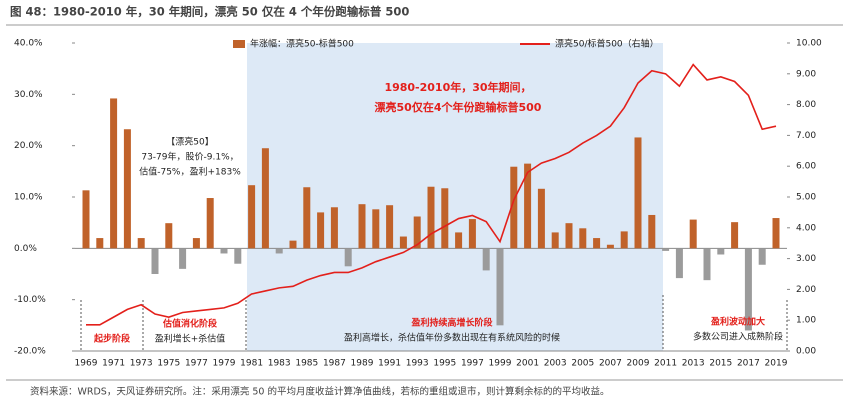 The height and width of the screenshot is (403, 849). Describe the element at coordinates (806, 198) in the screenshot. I see `y2-tick-label: 5.00` at that location.